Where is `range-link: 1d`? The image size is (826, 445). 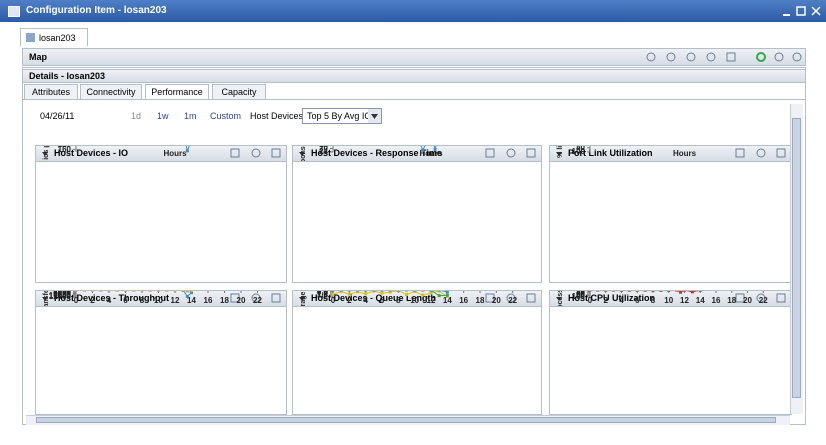
range-link: 1d is located at coordinates (136, 116).